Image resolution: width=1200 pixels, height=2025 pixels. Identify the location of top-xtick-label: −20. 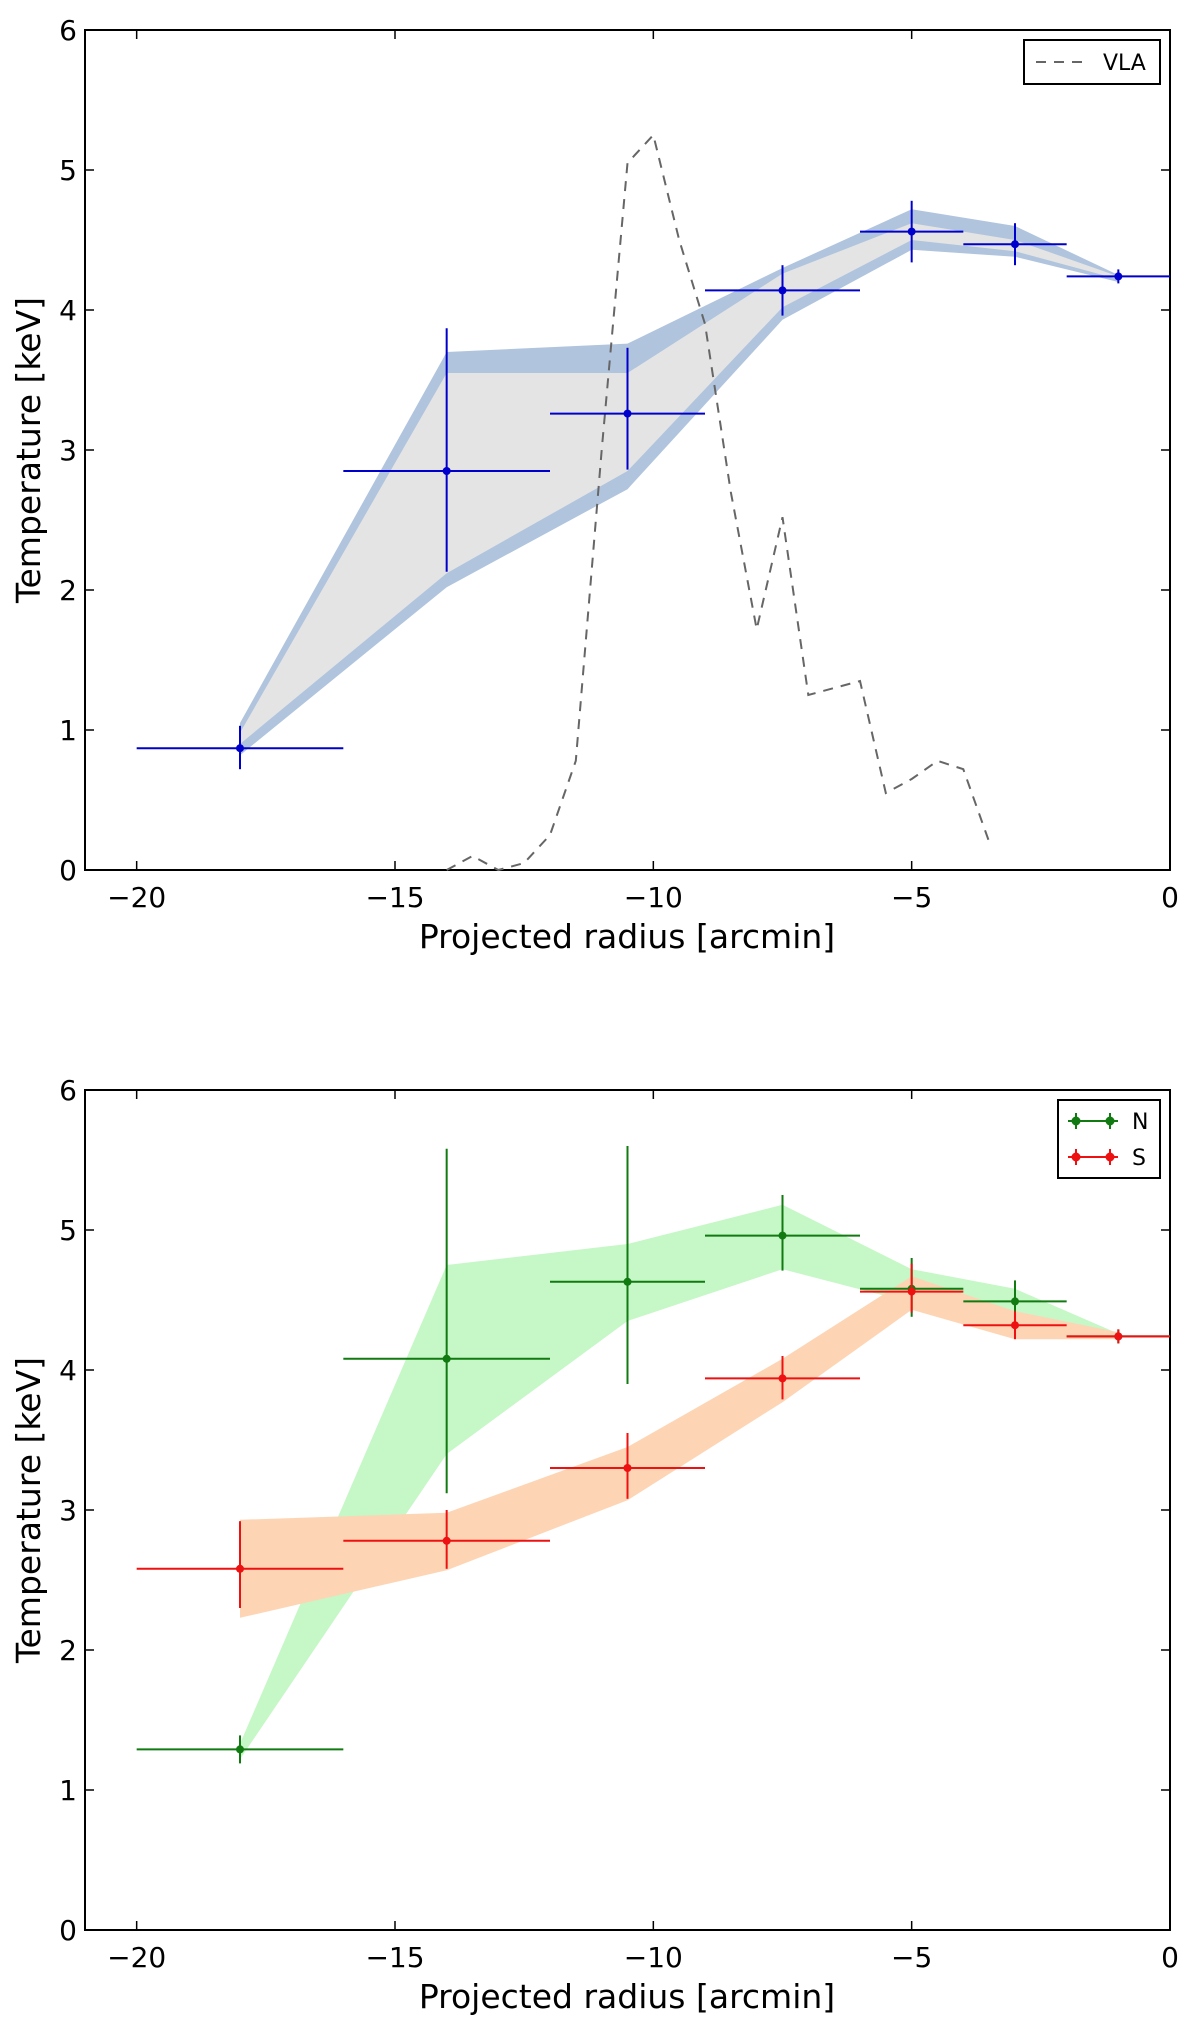
(136, 897).